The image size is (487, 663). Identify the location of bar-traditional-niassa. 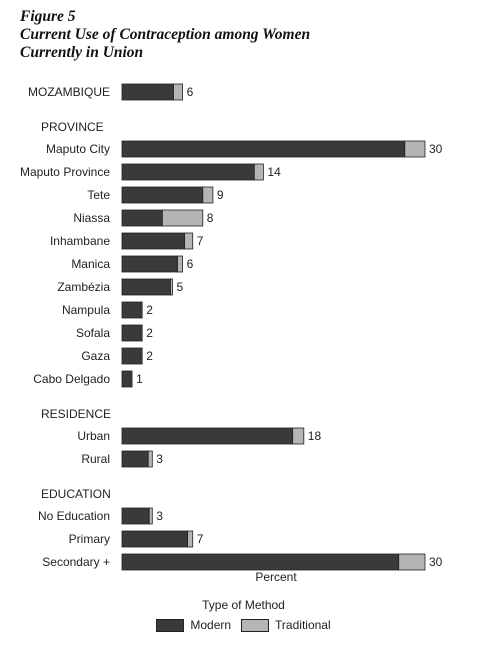
(182, 218).